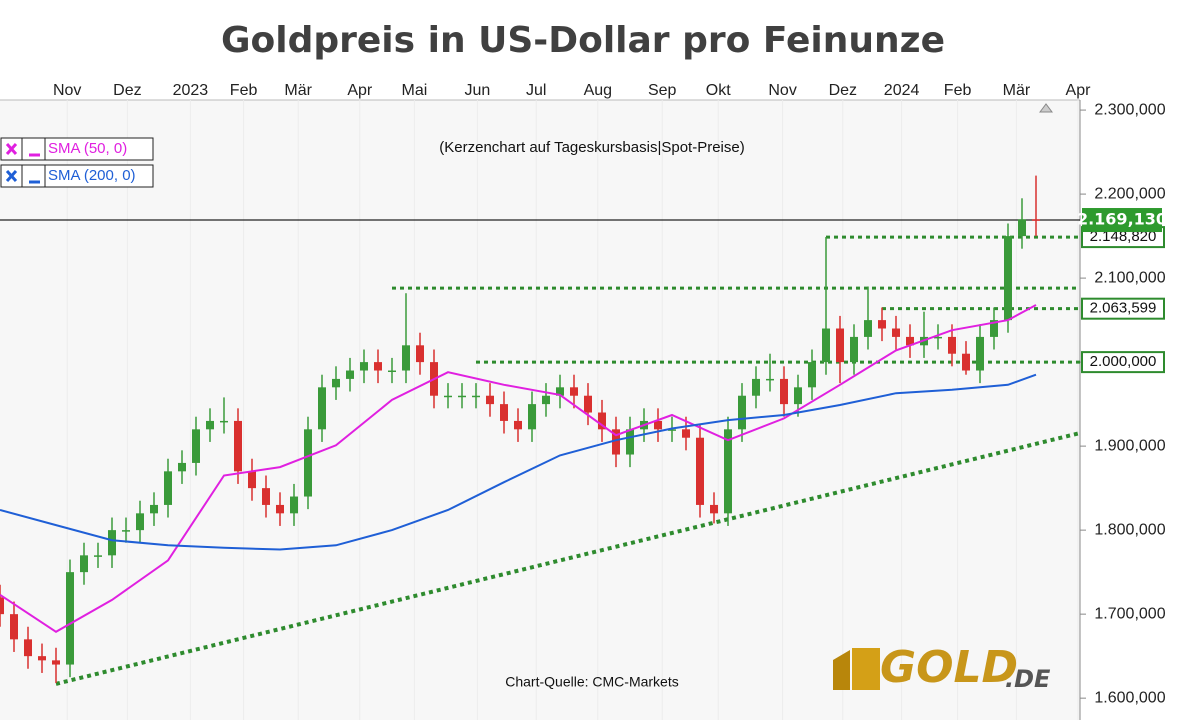  Describe the element at coordinates (191, 90) in the screenshot. I see `x-tick-label: 2023` at that location.